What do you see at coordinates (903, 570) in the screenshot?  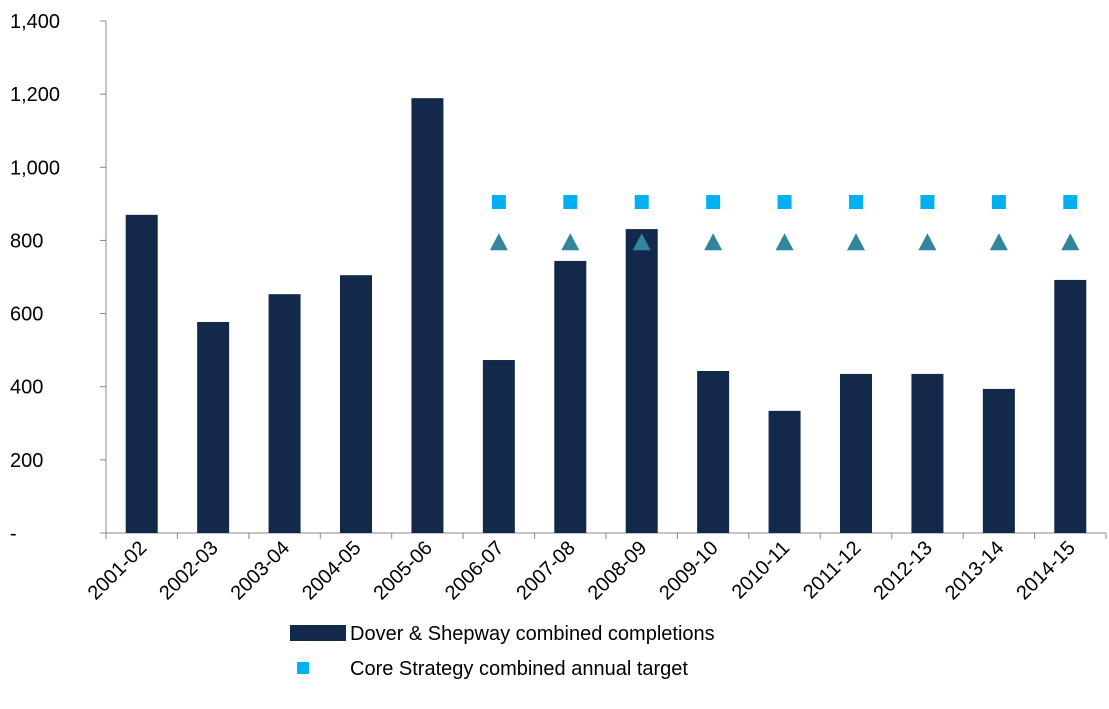 I see `x-tick-label: 2012-13` at bounding box center [903, 570].